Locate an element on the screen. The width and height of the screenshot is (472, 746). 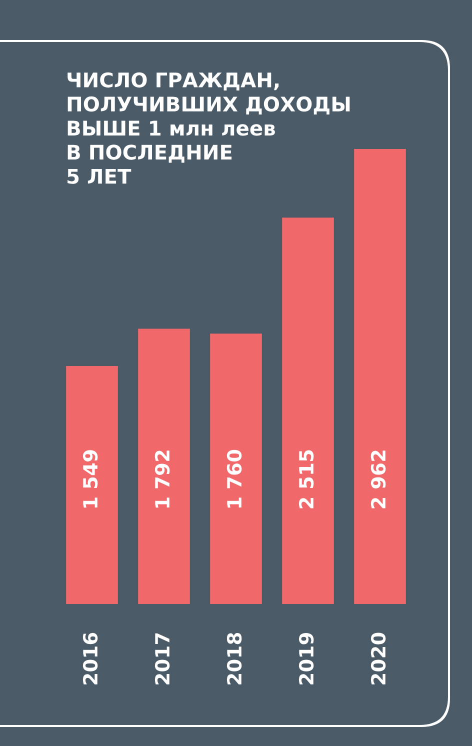
x-tick-label: 2018 is located at coordinates (234, 658).